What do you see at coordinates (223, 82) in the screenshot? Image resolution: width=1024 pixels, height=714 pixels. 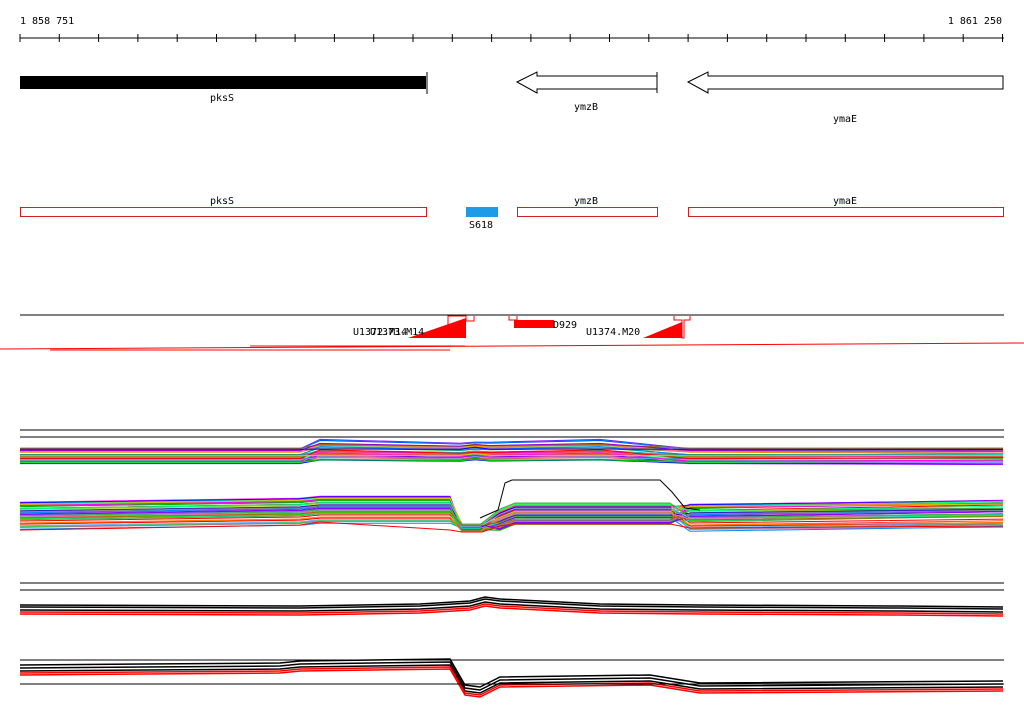 I see `gene-pksS-bar` at bounding box center [223, 82].